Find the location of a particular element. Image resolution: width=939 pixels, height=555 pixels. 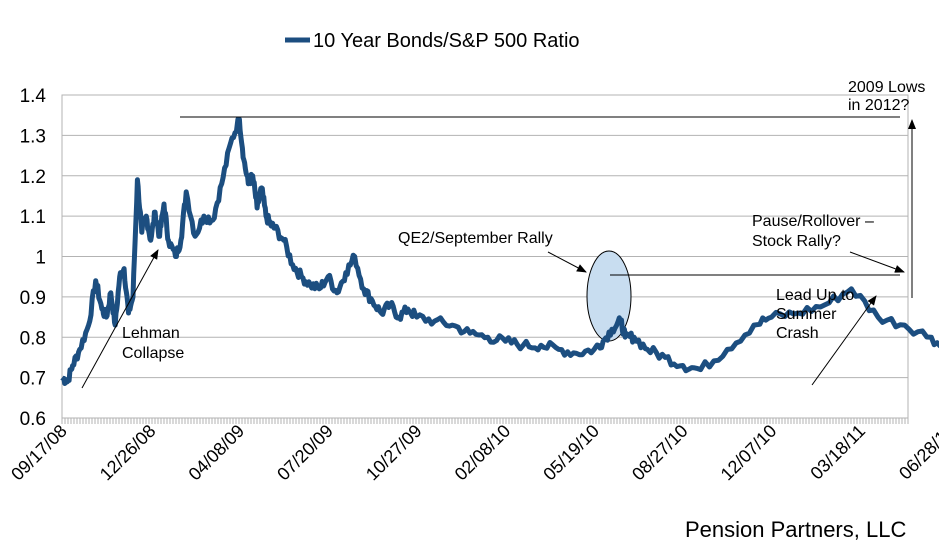

lehman-arrow is located at coordinates (120, 319).